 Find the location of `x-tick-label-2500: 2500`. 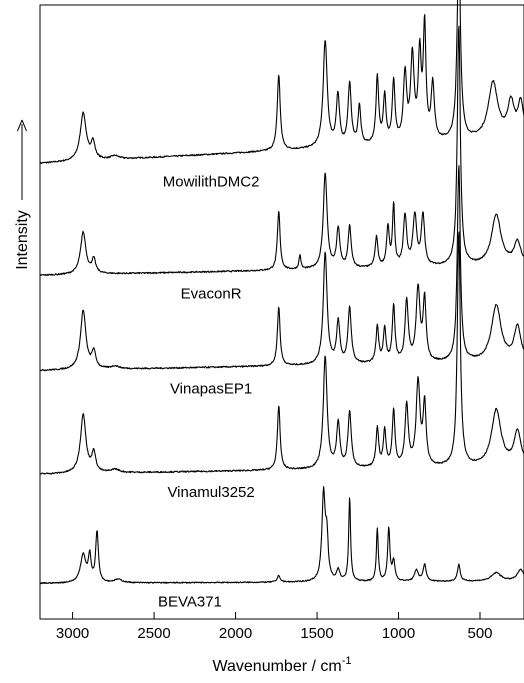

x-tick-label-2500: 2500 is located at coordinates (153, 633).